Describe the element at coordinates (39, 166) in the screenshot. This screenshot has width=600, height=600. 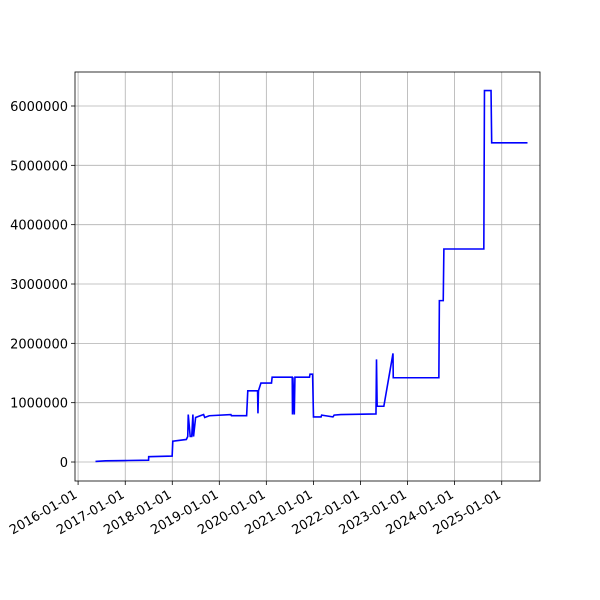
I see `y-tick-label: 5000000` at that location.